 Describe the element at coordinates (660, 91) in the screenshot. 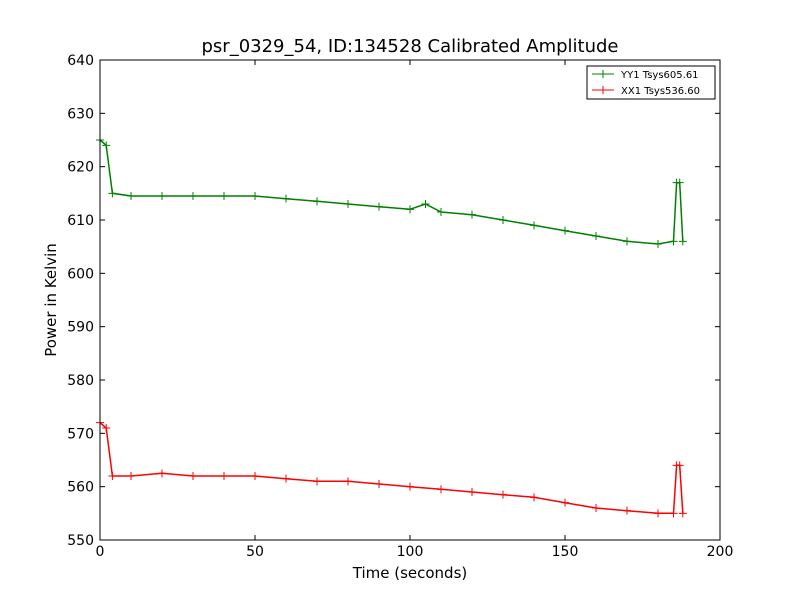

I see `legend-label-xx1: XX1 Tsys536.60` at that location.